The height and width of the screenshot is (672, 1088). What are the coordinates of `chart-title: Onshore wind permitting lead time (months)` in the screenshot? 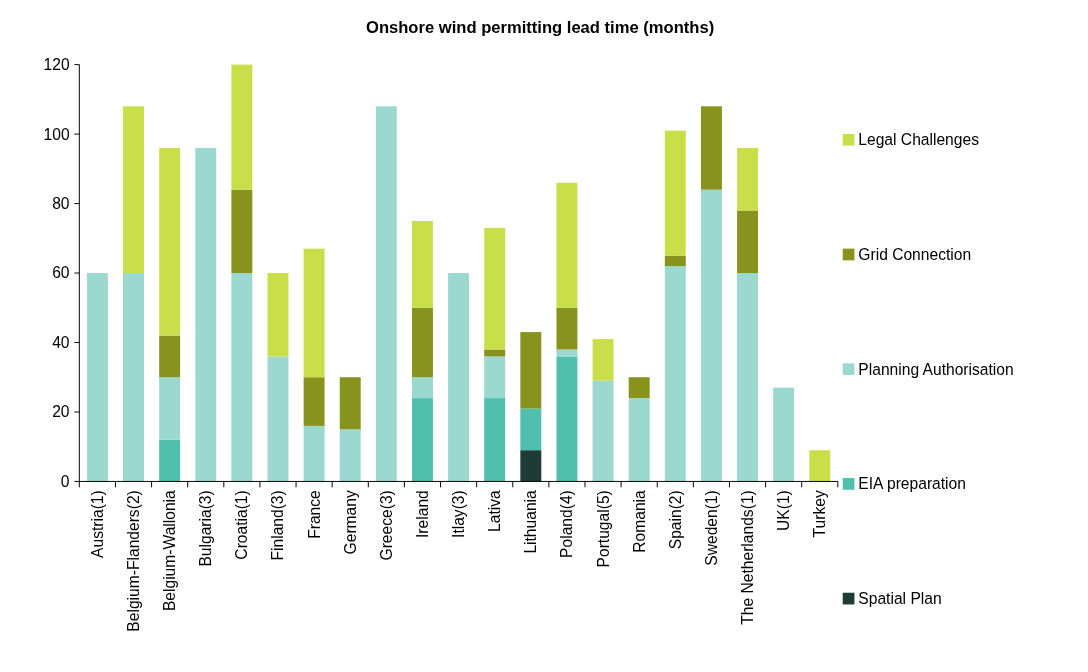 It's located at (540, 28).